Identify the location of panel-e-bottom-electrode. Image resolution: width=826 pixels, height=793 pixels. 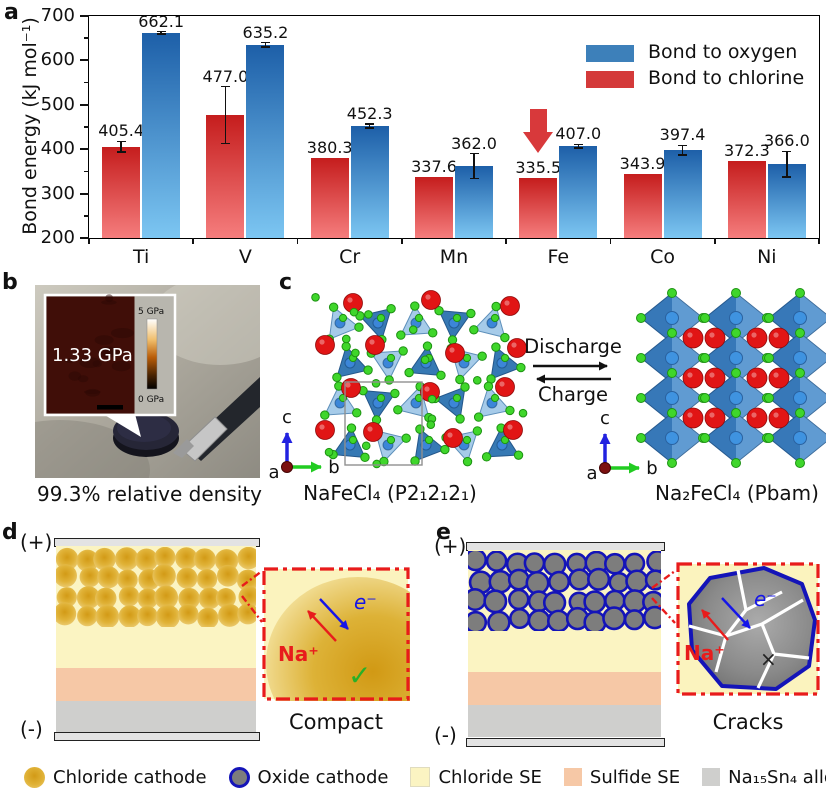
(565, 742).